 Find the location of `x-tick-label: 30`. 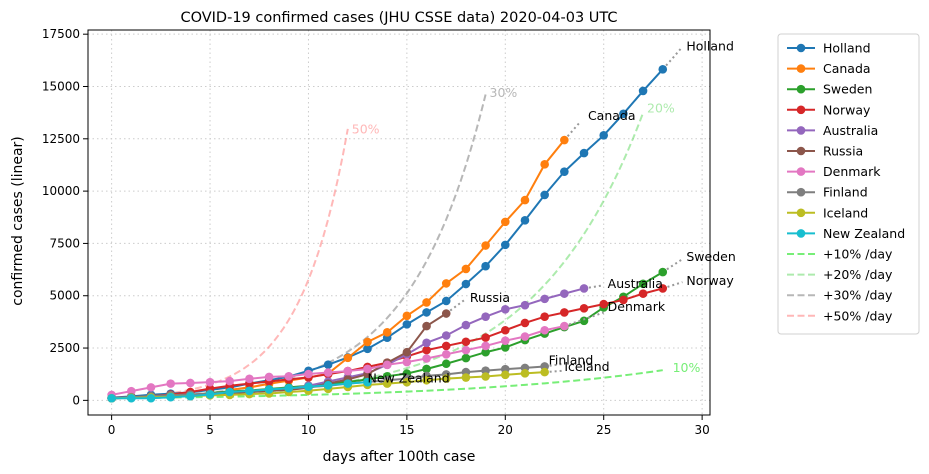

x-tick-label: 30 is located at coordinates (701, 430).